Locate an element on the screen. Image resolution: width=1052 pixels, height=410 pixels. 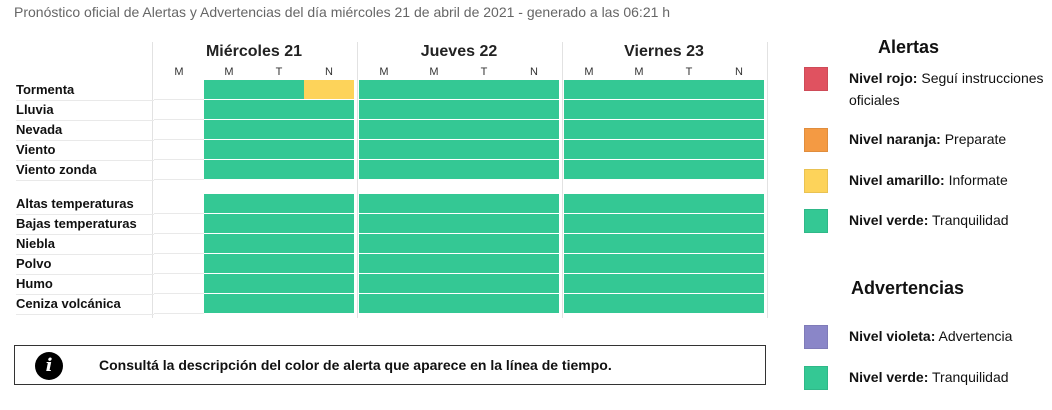
alert-cell-amarillo is located at coordinates (329, 90).